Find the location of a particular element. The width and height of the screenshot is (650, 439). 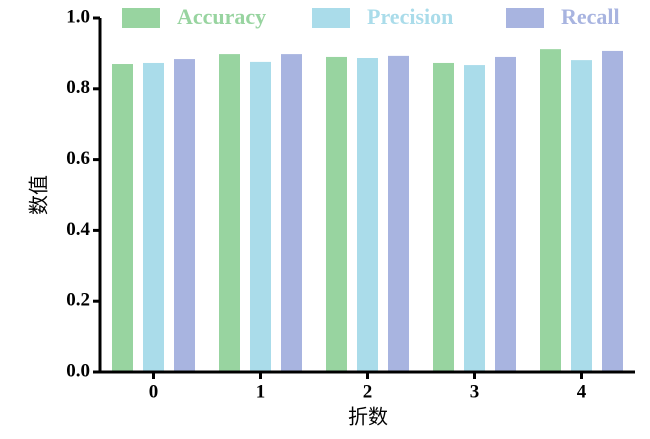

legend-label: Precision is located at coordinates (410, 16).